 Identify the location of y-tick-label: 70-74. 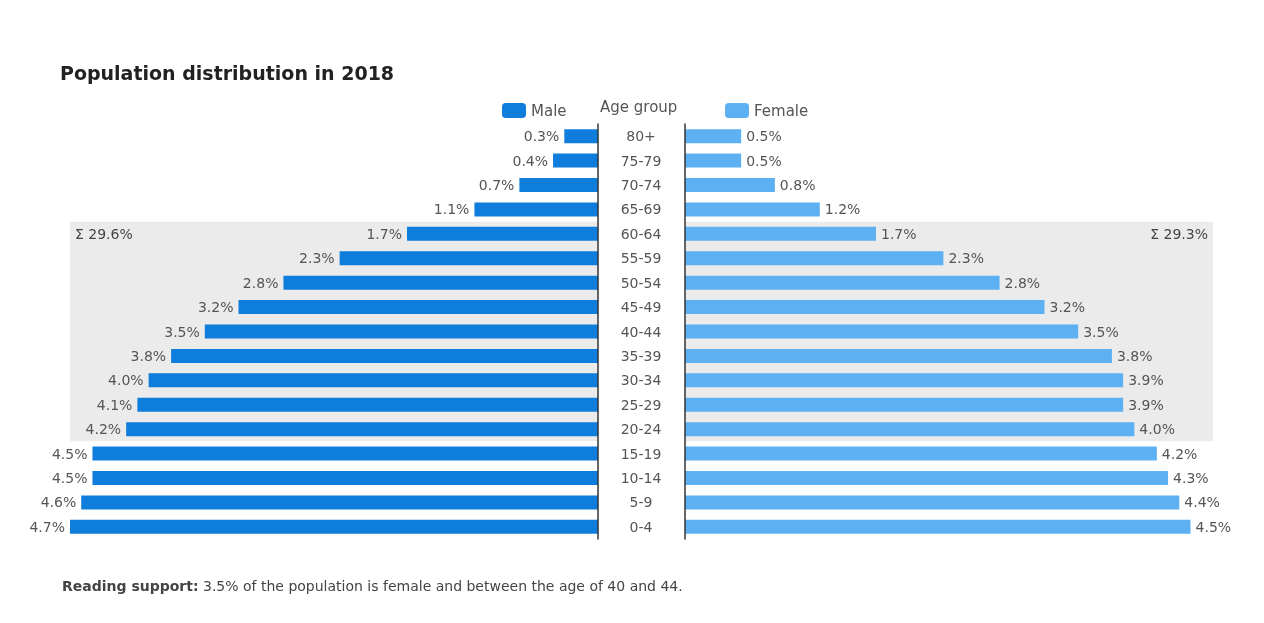
(641, 185).